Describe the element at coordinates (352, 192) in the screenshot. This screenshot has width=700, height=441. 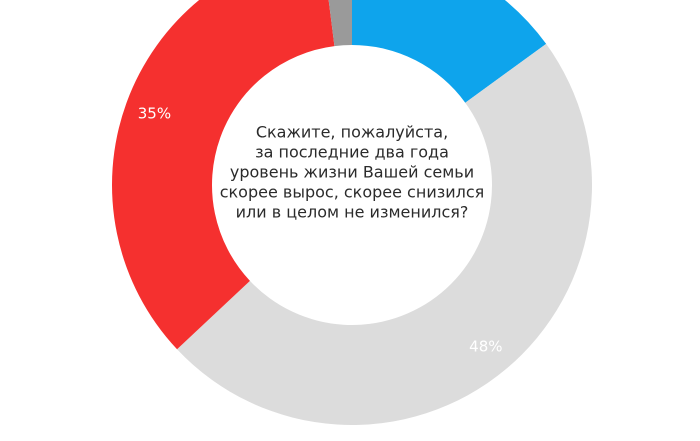
I see `question-line: скорее вырос, скорее снизился` at that location.